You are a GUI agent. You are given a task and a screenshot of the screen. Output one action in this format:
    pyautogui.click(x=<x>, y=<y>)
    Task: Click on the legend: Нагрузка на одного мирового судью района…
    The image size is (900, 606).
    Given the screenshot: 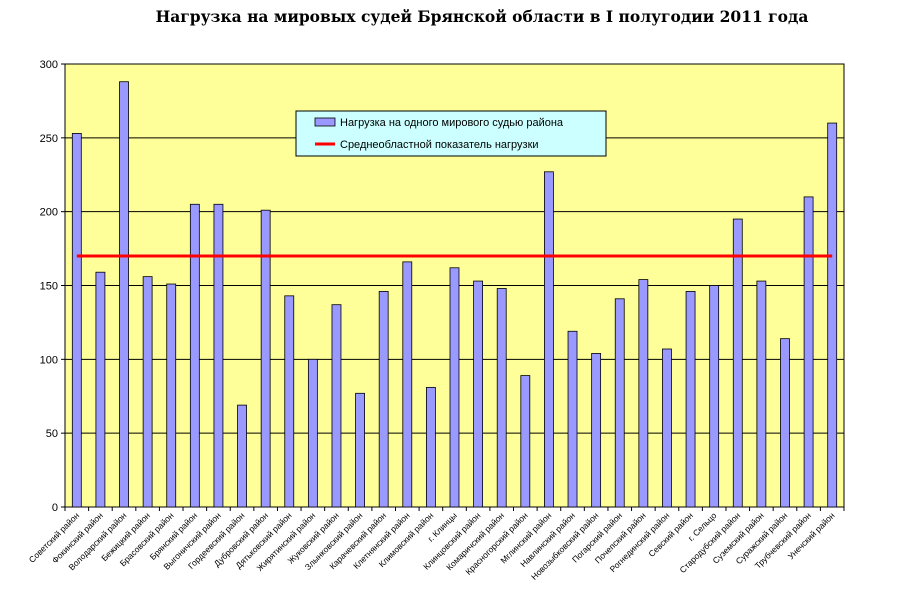 What is the action you would take?
    pyautogui.click(x=451, y=133)
    